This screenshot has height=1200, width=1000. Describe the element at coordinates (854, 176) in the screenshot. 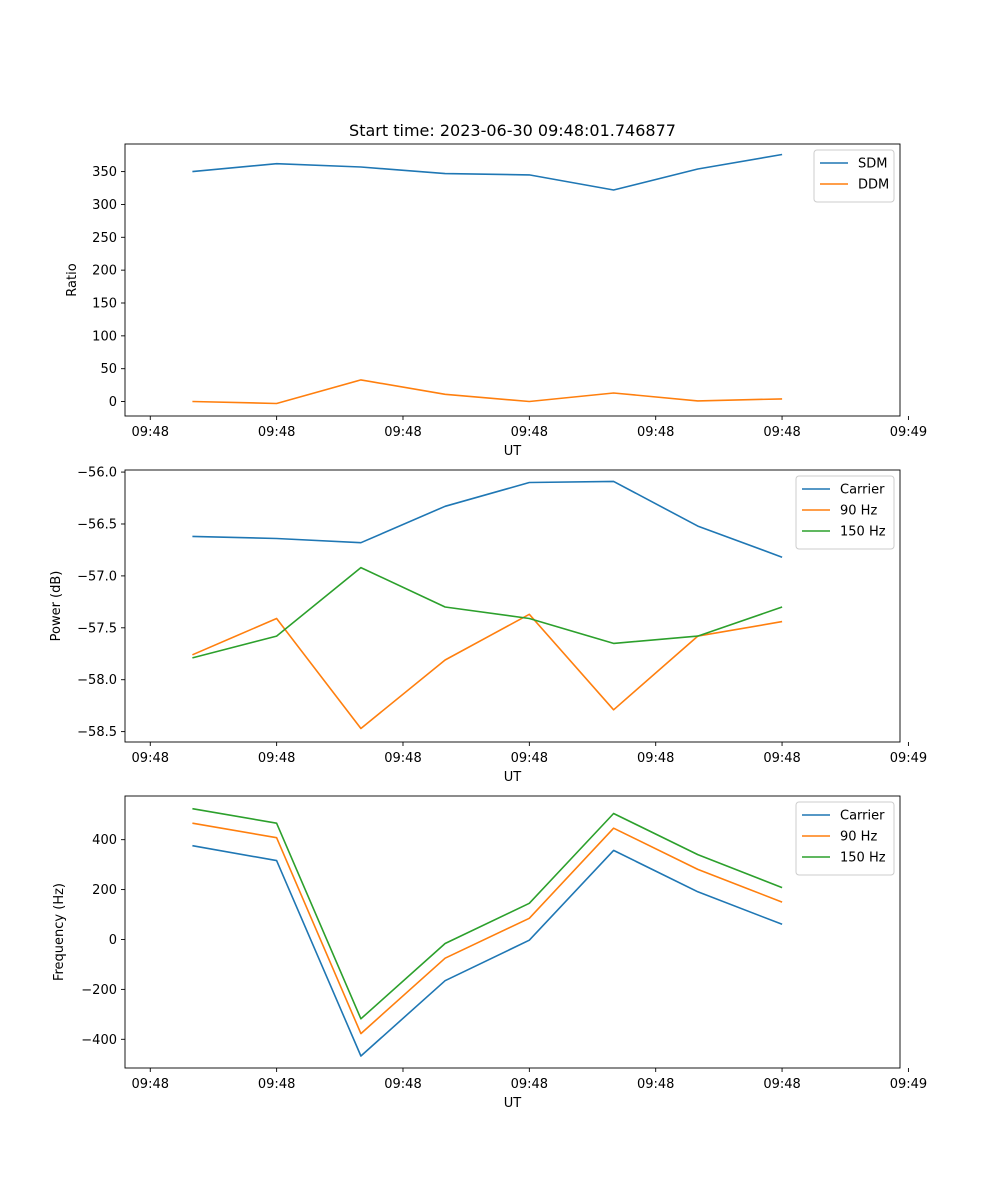

I see `legend: SDM DDM` at that location.